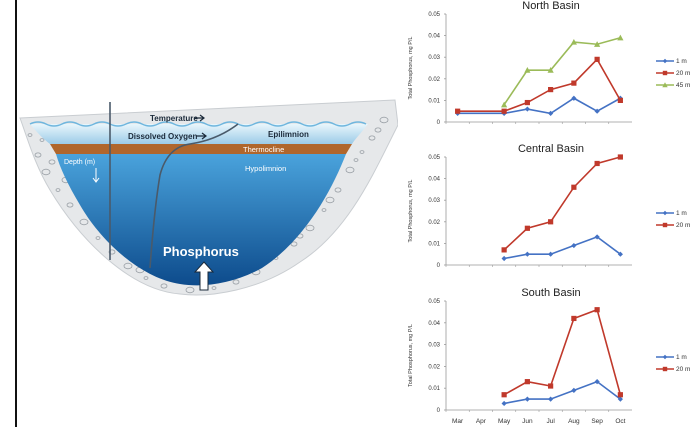 Image resolution: width=695 pixels, height=427 pixels. I want to click on phosphorus-label: Phosphorus, so click(201, 251).